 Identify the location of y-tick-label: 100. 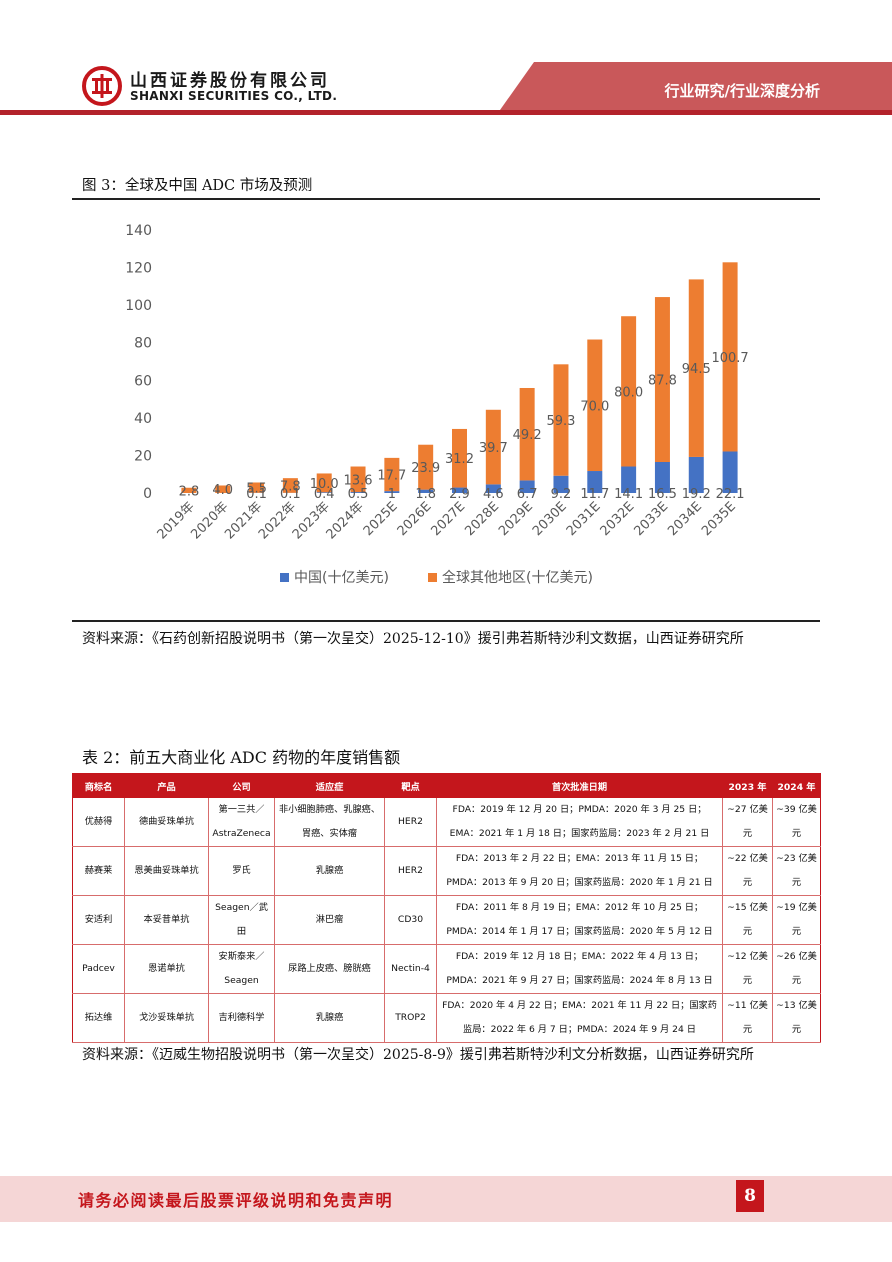
(138, 306).